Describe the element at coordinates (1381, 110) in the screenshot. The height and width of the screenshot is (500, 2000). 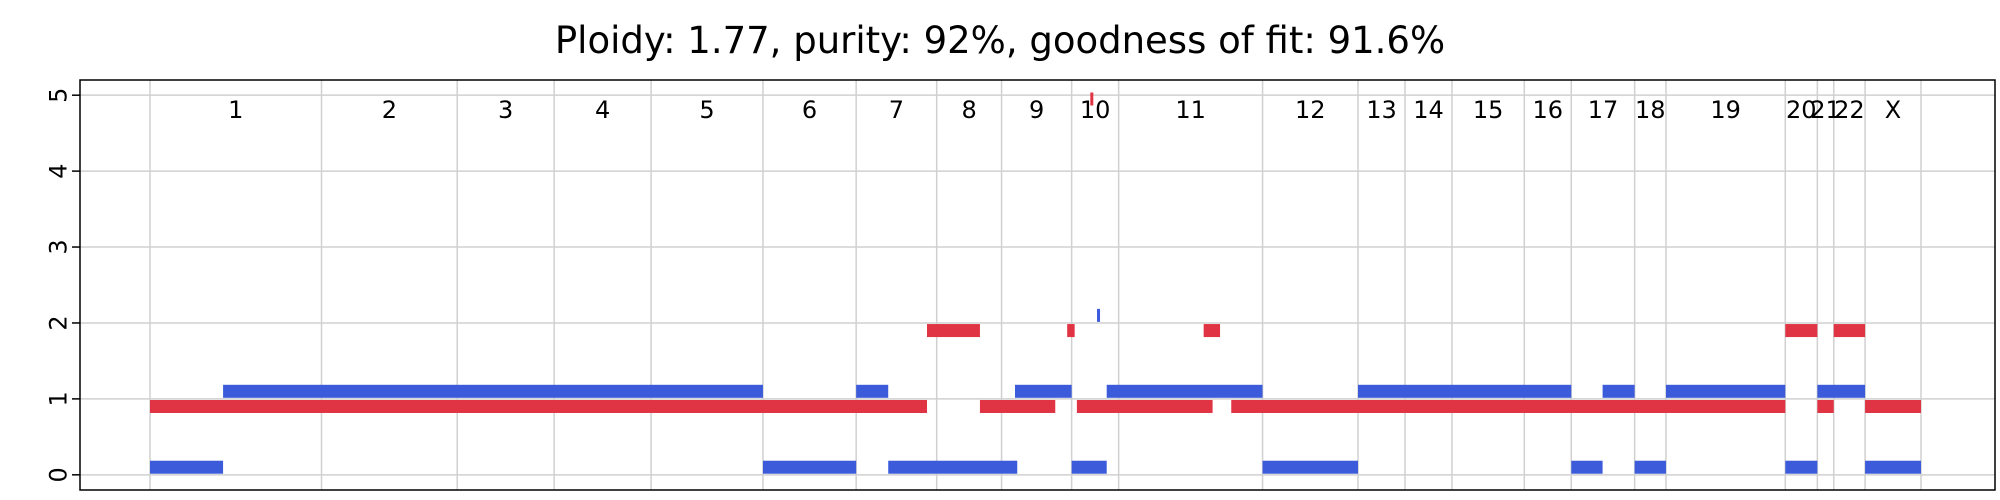
I see `chromosome-label: 13` at that location.